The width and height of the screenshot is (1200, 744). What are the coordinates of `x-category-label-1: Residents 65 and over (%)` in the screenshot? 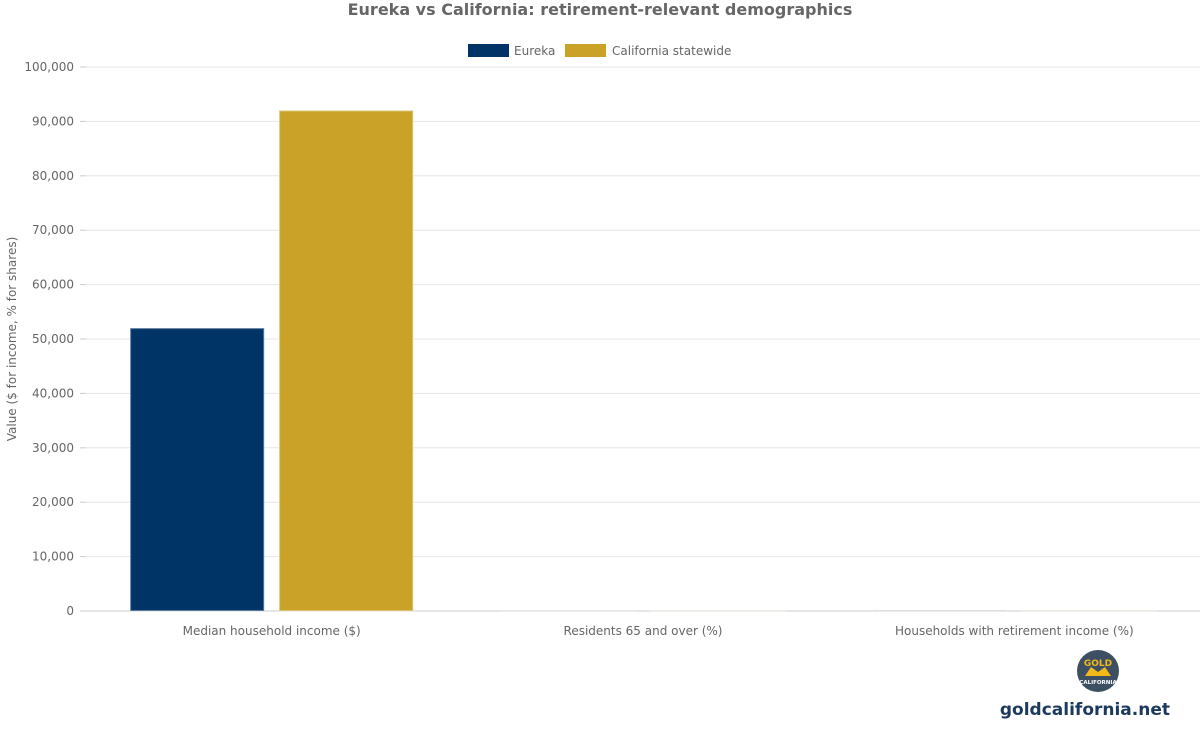 It's located at (643, 631).